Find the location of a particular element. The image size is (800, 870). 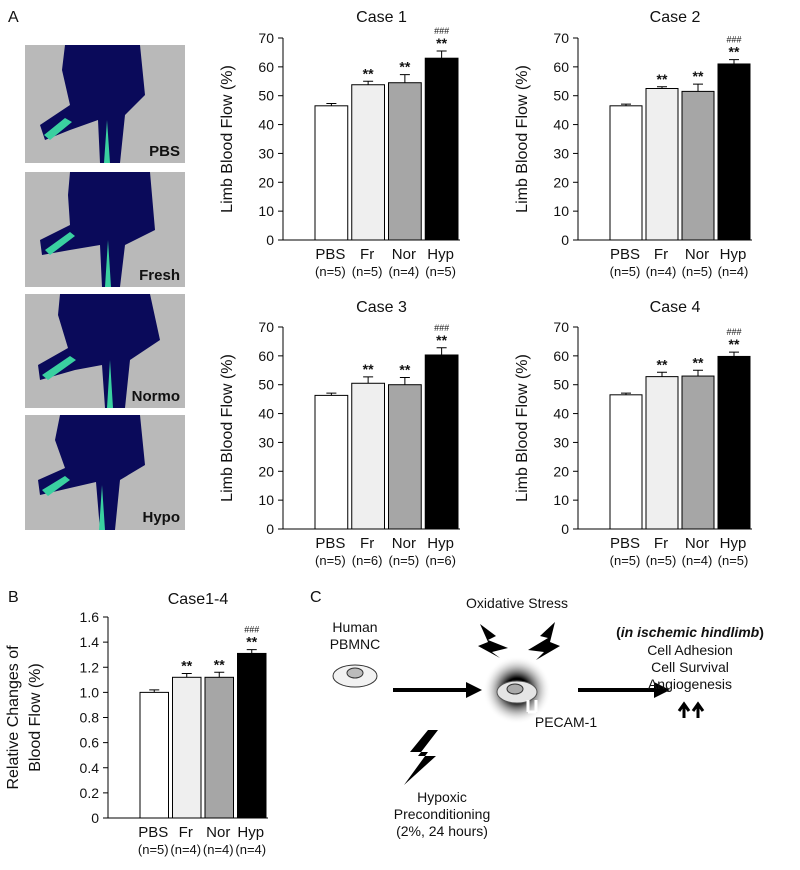

chart-title: Case 1 is located at coordinates (381, 17).